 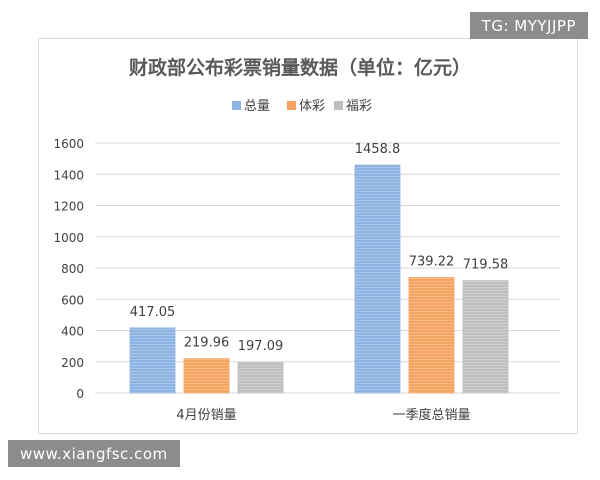 I want to click on legend-label: 福彩, so click(x=359, y=106).